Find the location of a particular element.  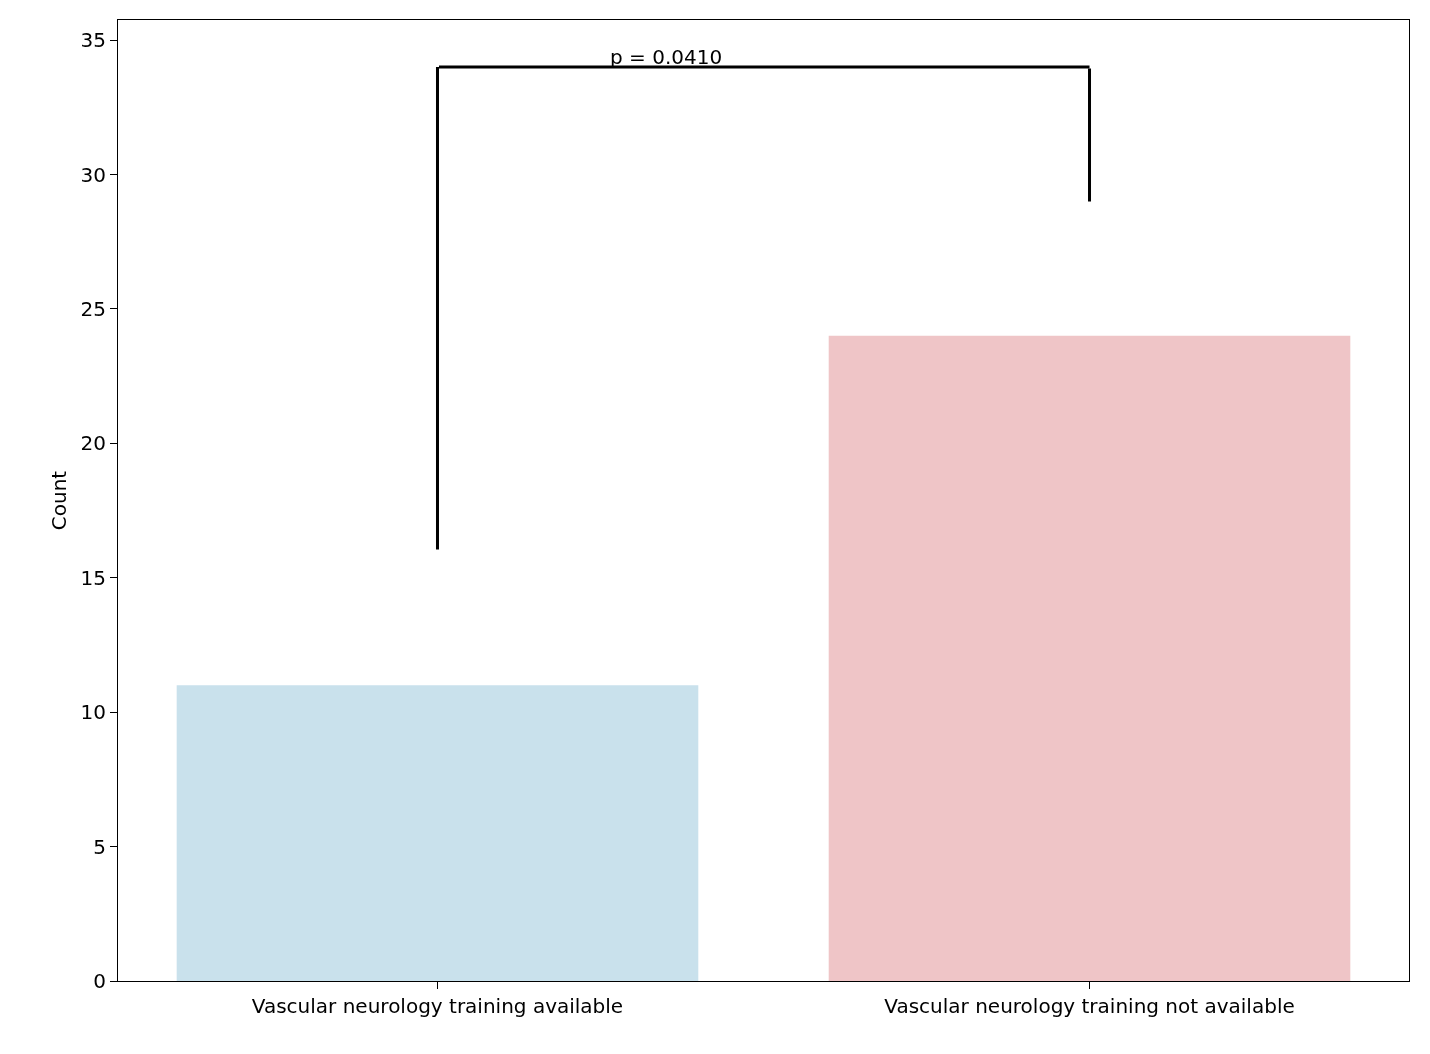

y-tick-label: 15 is located at coordinates (93, 577).